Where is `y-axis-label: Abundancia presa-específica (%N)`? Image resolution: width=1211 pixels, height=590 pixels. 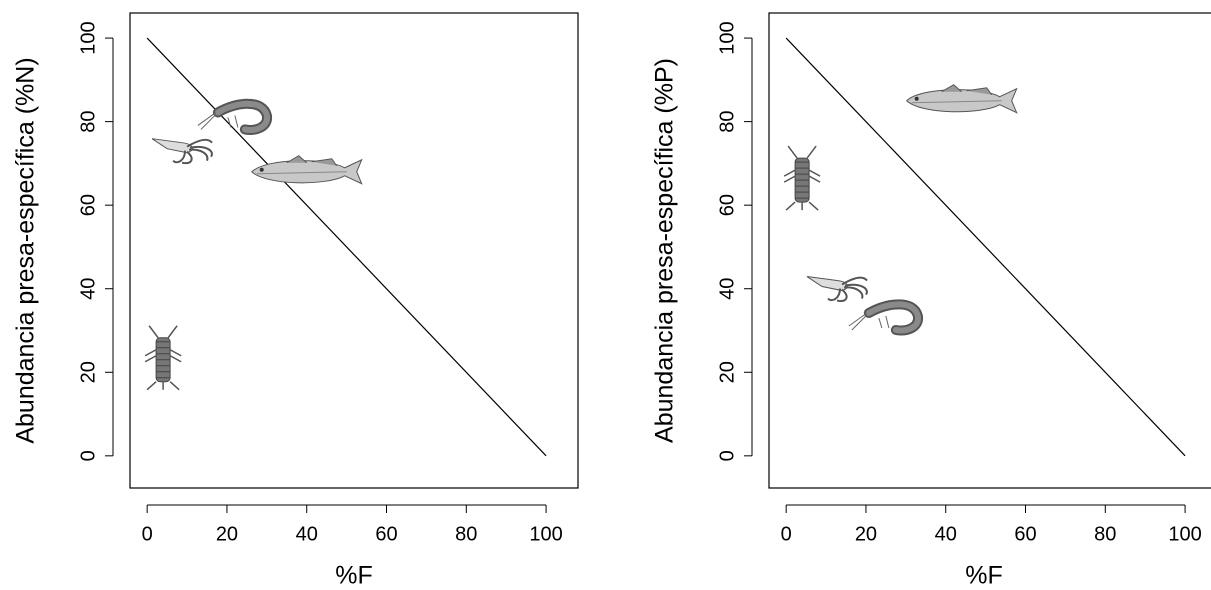 y-axis-label: Abundancia presa-específica (%N) is located at coordinates (26, 250).